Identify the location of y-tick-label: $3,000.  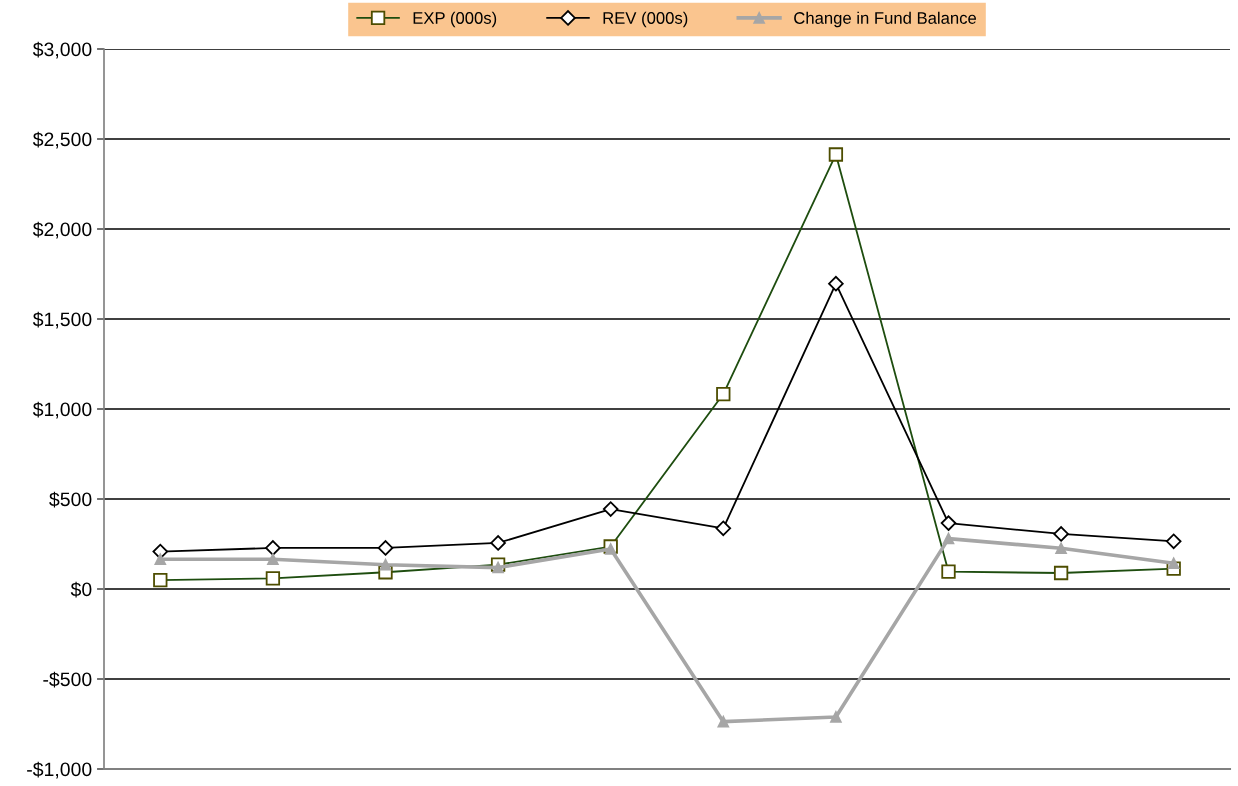
(62, 50).